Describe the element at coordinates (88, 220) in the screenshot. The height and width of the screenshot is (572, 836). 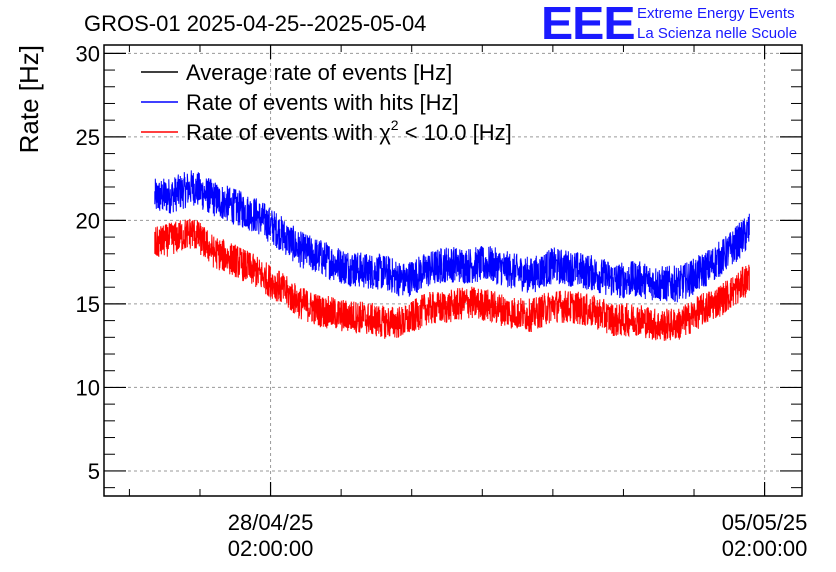
I see `y-tick-label: 20` at that location.